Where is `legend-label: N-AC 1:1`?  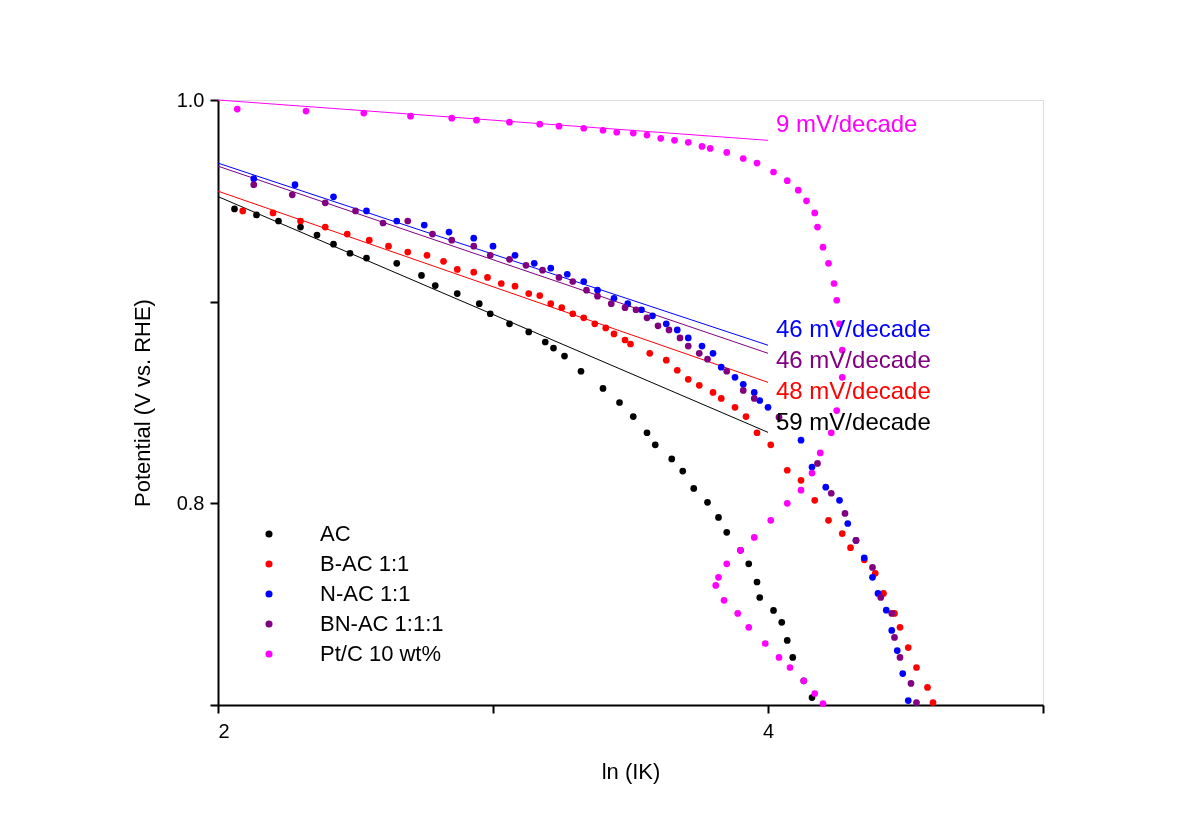 legend-label: N-AC 1:1 is located at coordinates (365, 593).